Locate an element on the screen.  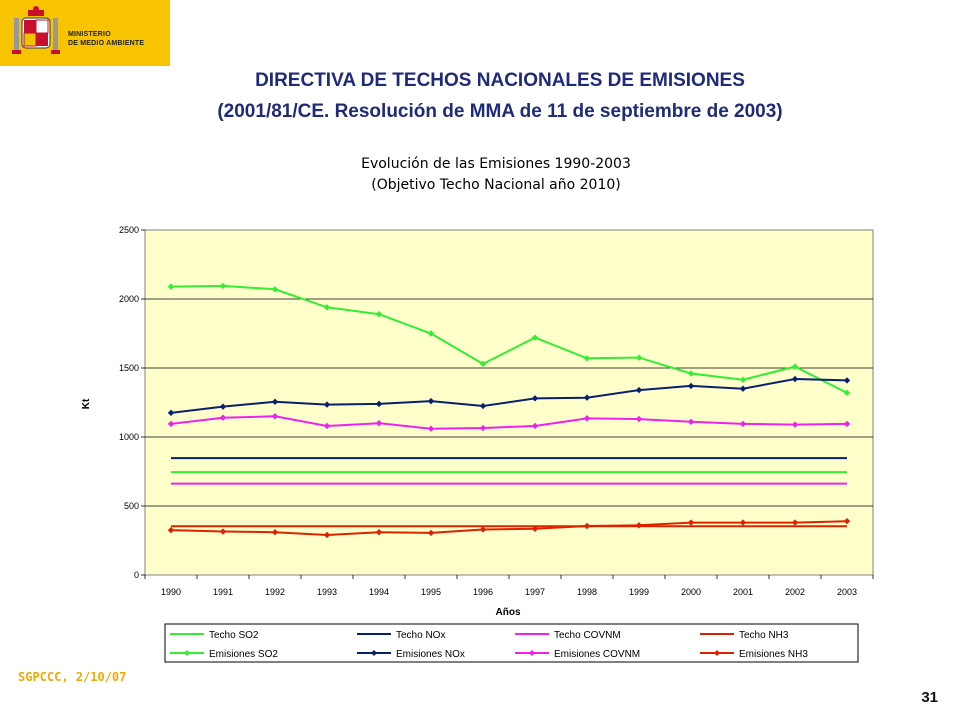
chart-title: Evolución de las Emisiones 1990-2003 is located at coordinates (496, 164).